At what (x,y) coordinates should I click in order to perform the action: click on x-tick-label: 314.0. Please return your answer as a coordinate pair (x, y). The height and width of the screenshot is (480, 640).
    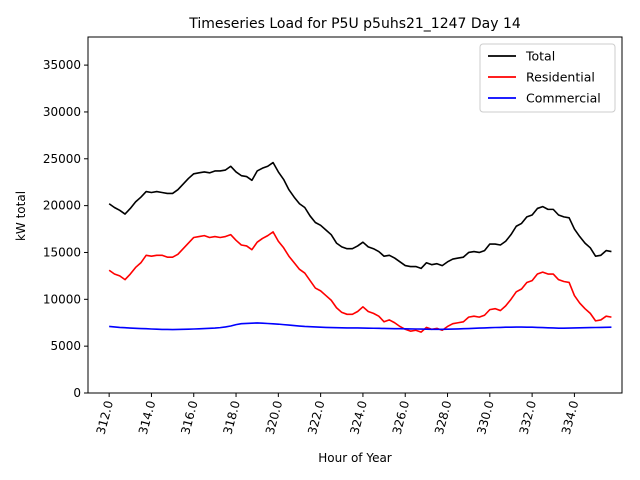
    Looking at the image, I should click on (147, 417).